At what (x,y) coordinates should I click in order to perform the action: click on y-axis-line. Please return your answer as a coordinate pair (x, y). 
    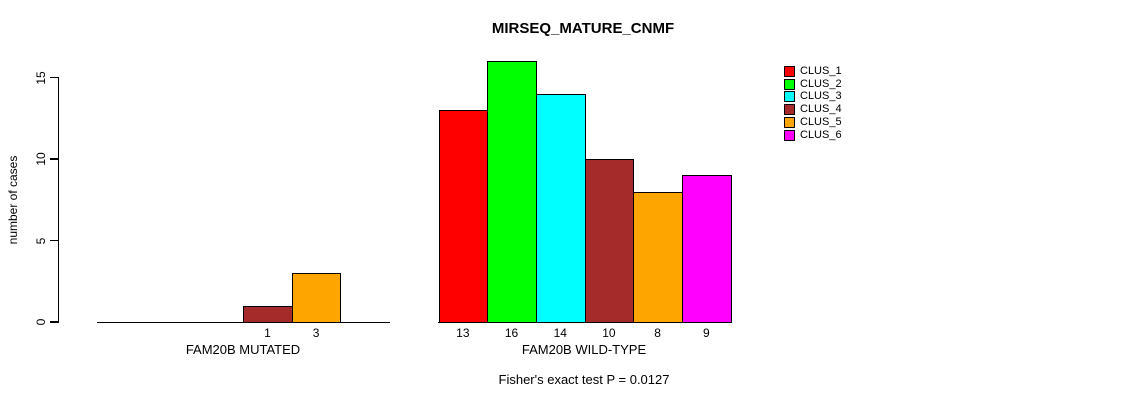
    Looking at the image, I should click on (58, 199).